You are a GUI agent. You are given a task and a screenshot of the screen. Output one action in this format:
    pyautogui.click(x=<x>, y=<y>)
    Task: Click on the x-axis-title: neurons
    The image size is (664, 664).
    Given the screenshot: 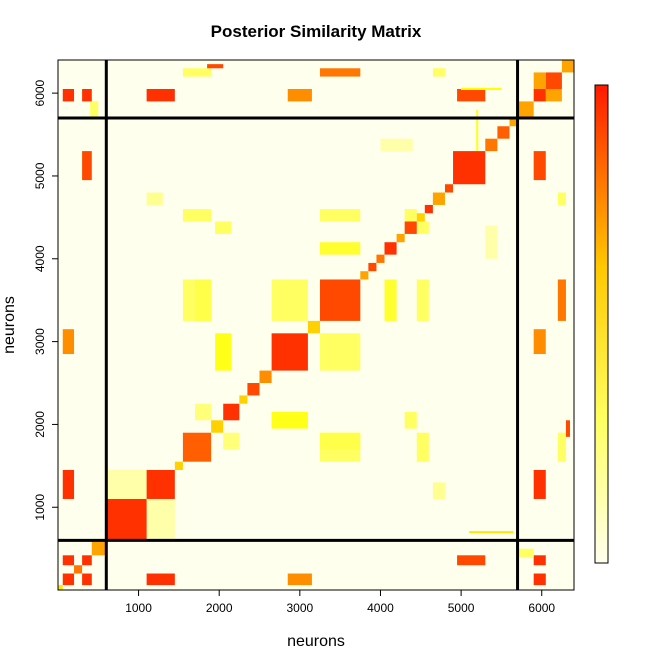 What is the action you would take?
    pyautogui.click(x=316, y=641)
    